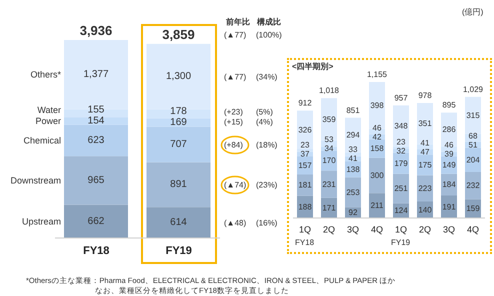 The image size is (494, 296). Describe the element at coordinates (473, 89) in the screenshot. I see `total-label: 1,029` at that location.